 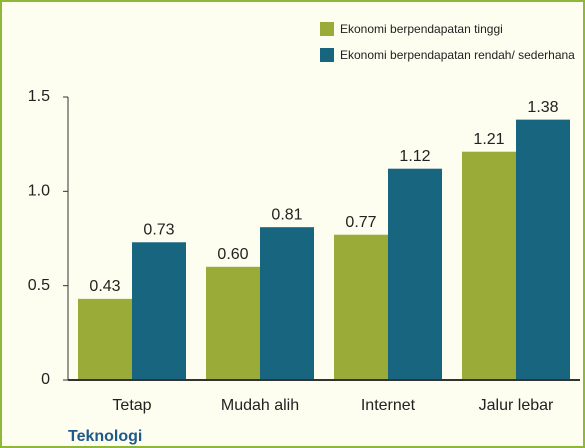 I want to click on value-label: 0.60, so click(x=232, y=254).